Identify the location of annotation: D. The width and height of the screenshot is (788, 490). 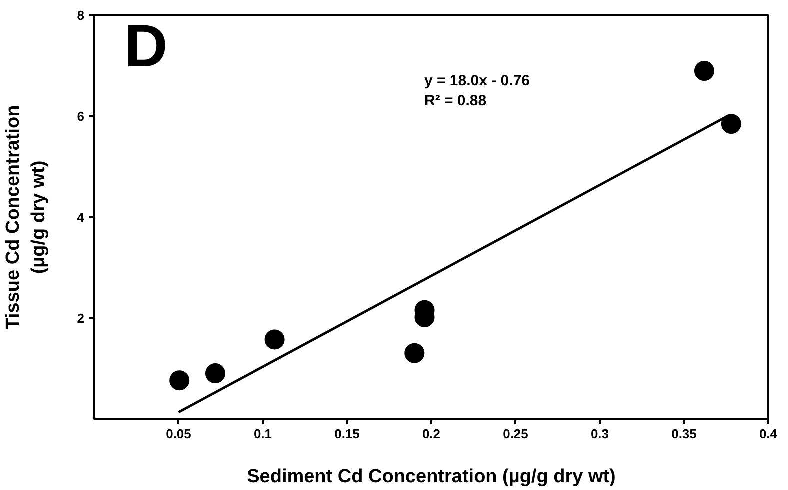
(146, 46).